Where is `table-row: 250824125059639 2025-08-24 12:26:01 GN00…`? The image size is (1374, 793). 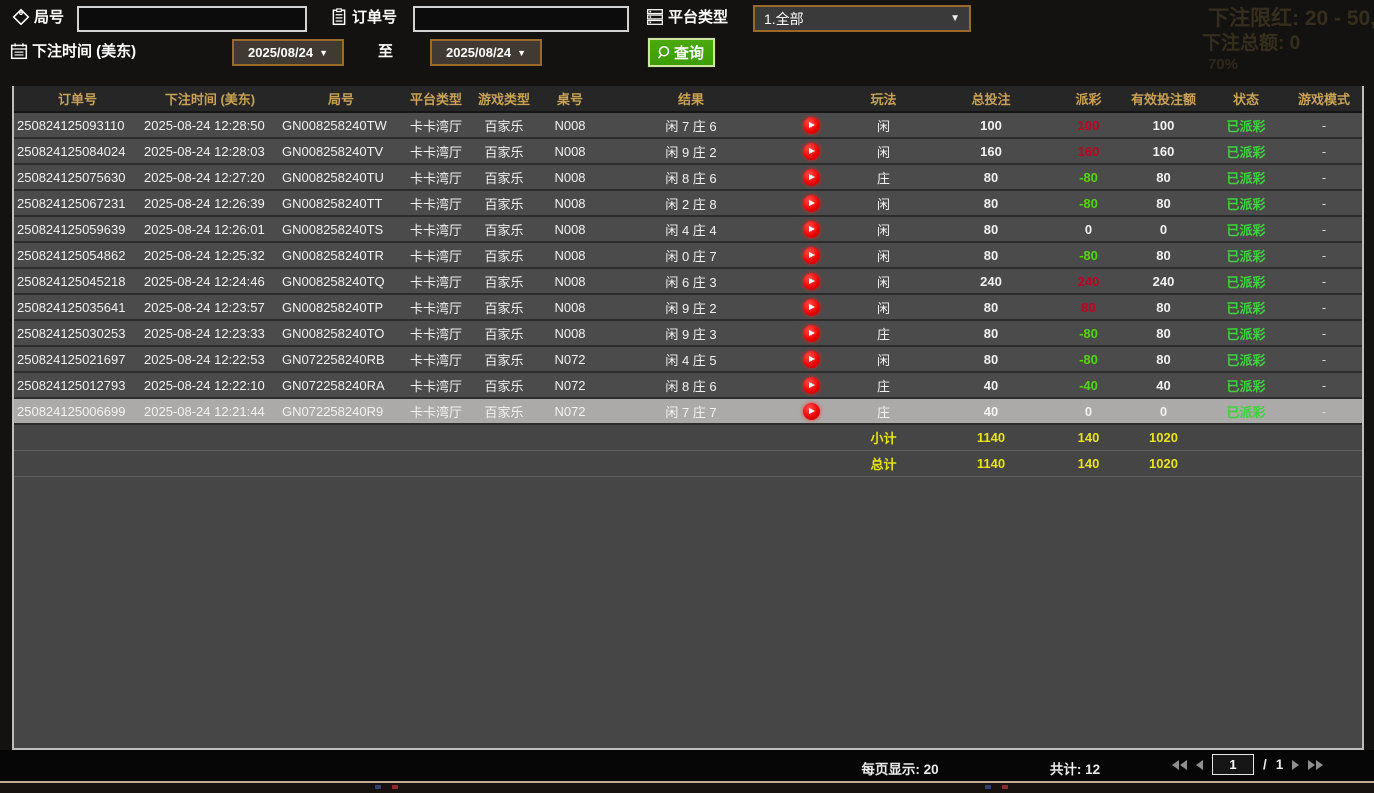
table-row: 250824125059639 2025-08-24 12:26:01 GN00… is located at coordinates (688, 229).